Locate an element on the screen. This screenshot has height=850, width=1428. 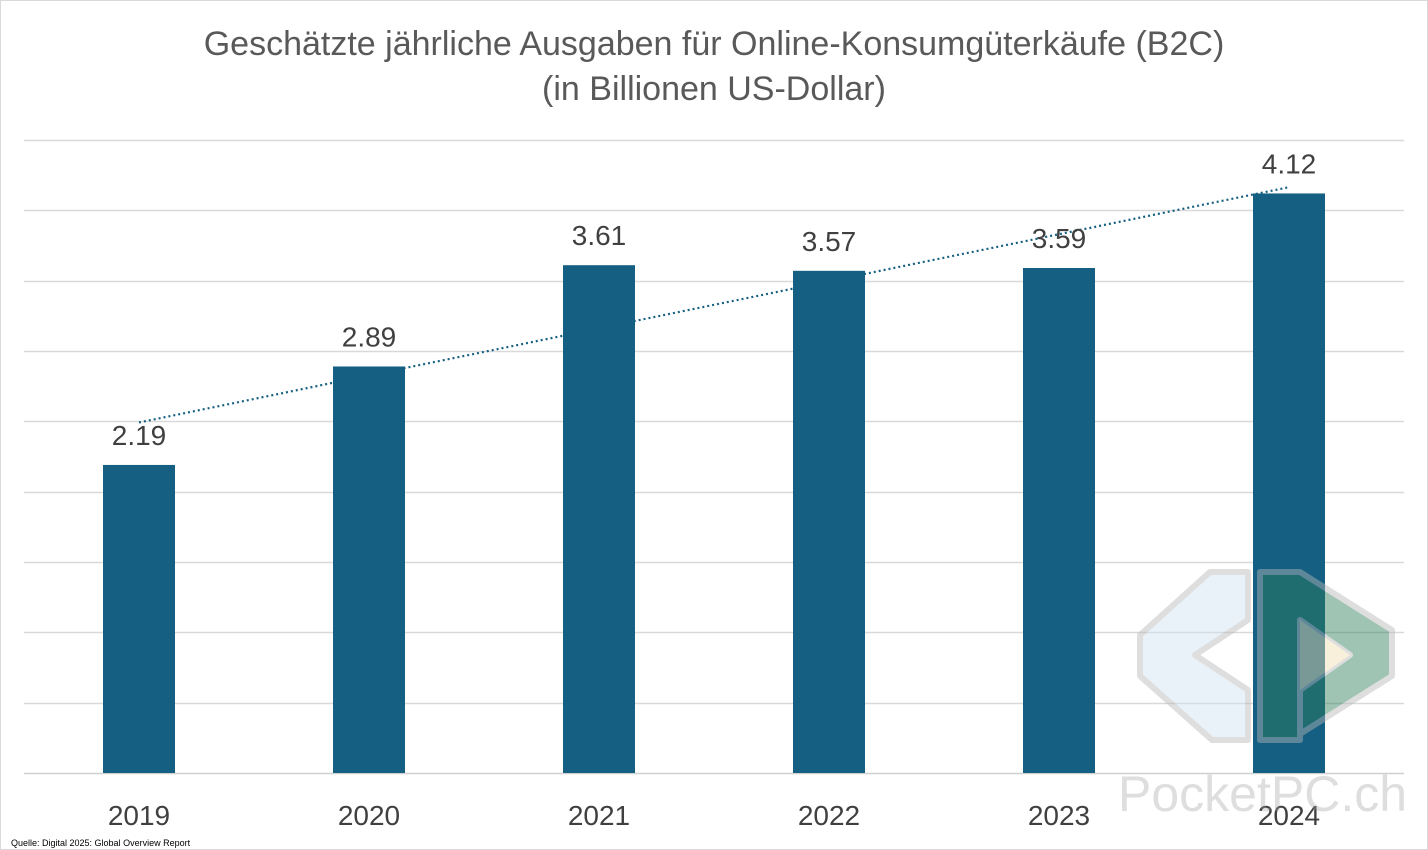
x-axis-tick-labels: 2019 2020 2021 2022 2023 2024 is located at coordinates (714, 815).